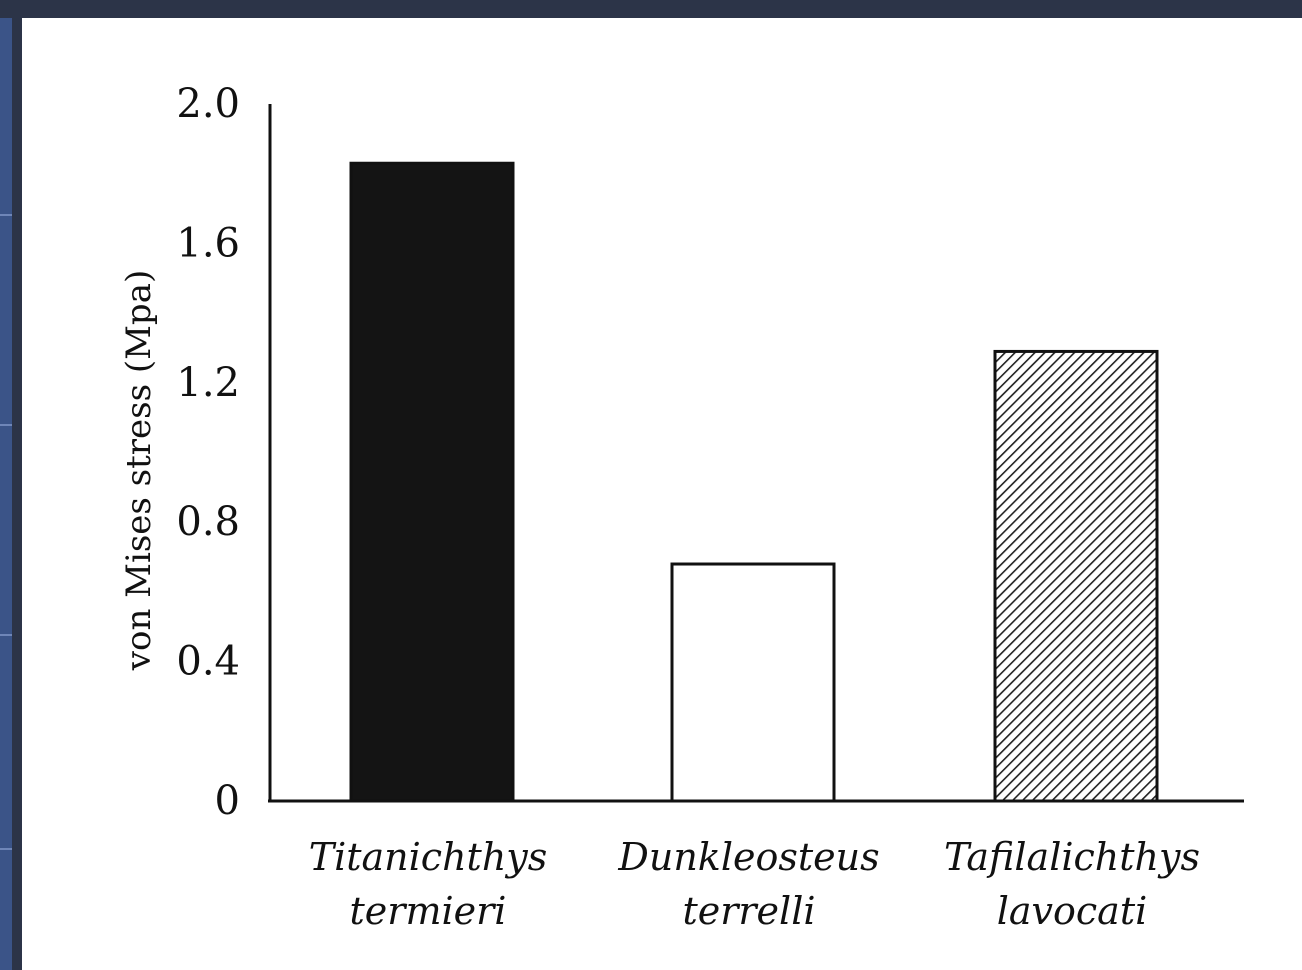 The height and width of the screenshot is (970, 1302). I want to click on y-tick-label: 0.4, so click(208, 662).